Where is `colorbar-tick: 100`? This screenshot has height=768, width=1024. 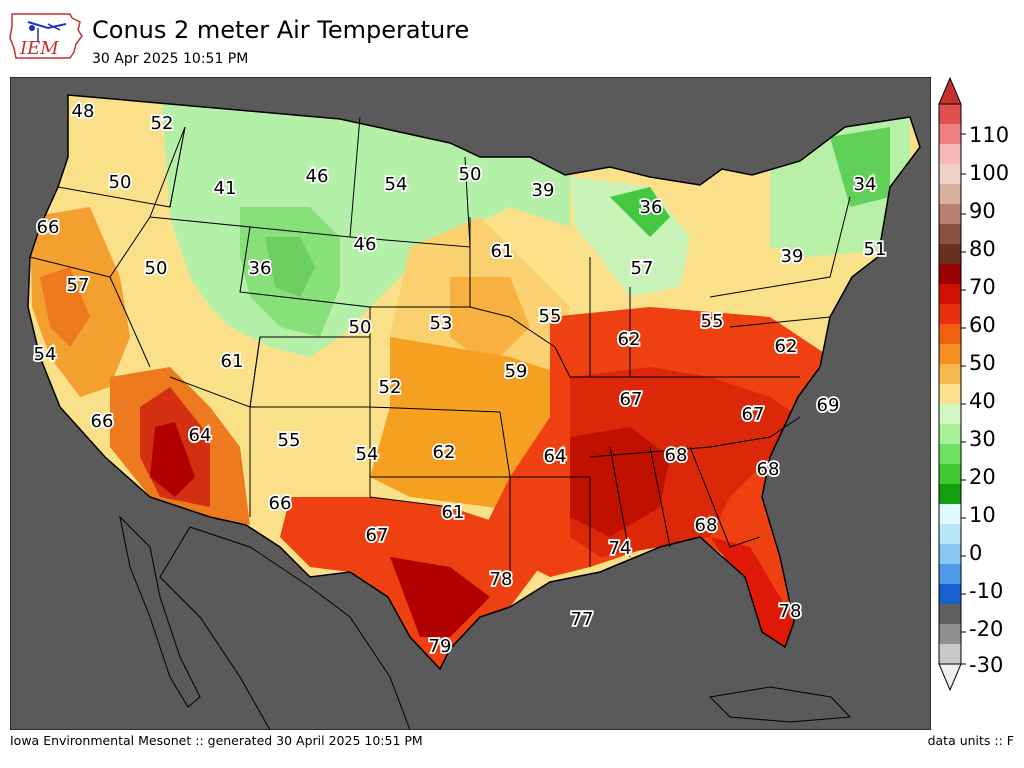
colorbar-tick: 100 is located at coordinates (989, 173).